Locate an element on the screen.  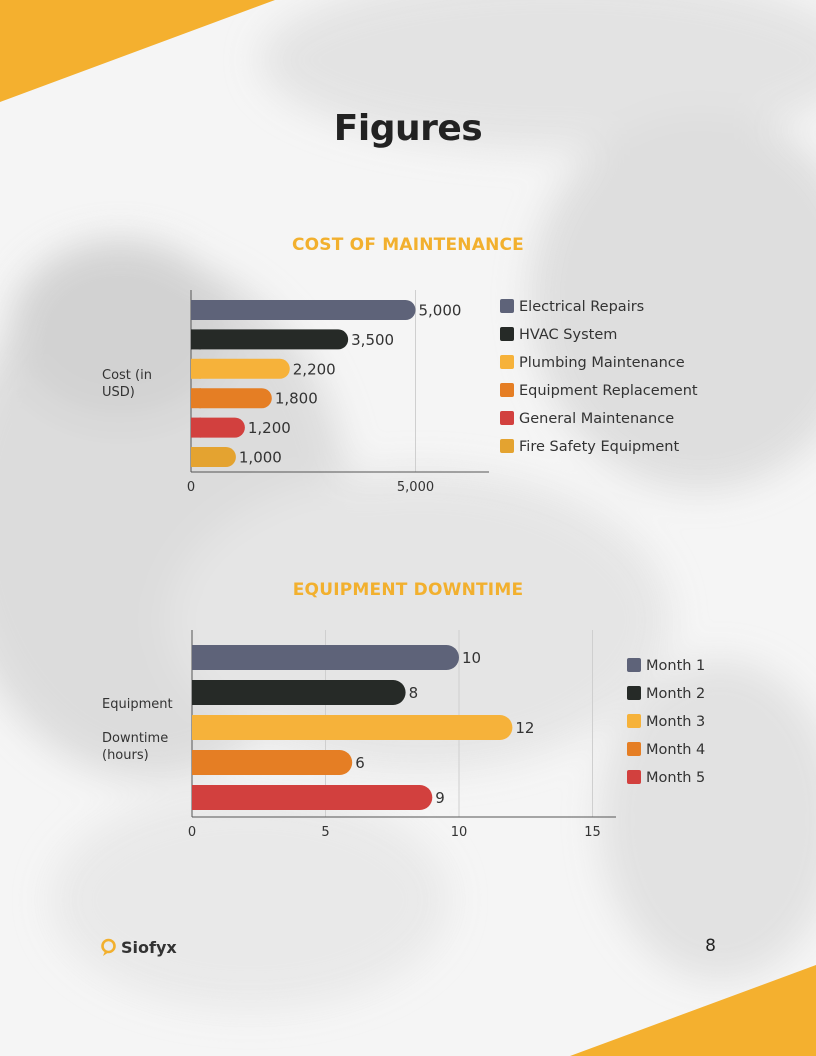
downtime-legend-label: Month 4 is located at coordinates (675, 750).